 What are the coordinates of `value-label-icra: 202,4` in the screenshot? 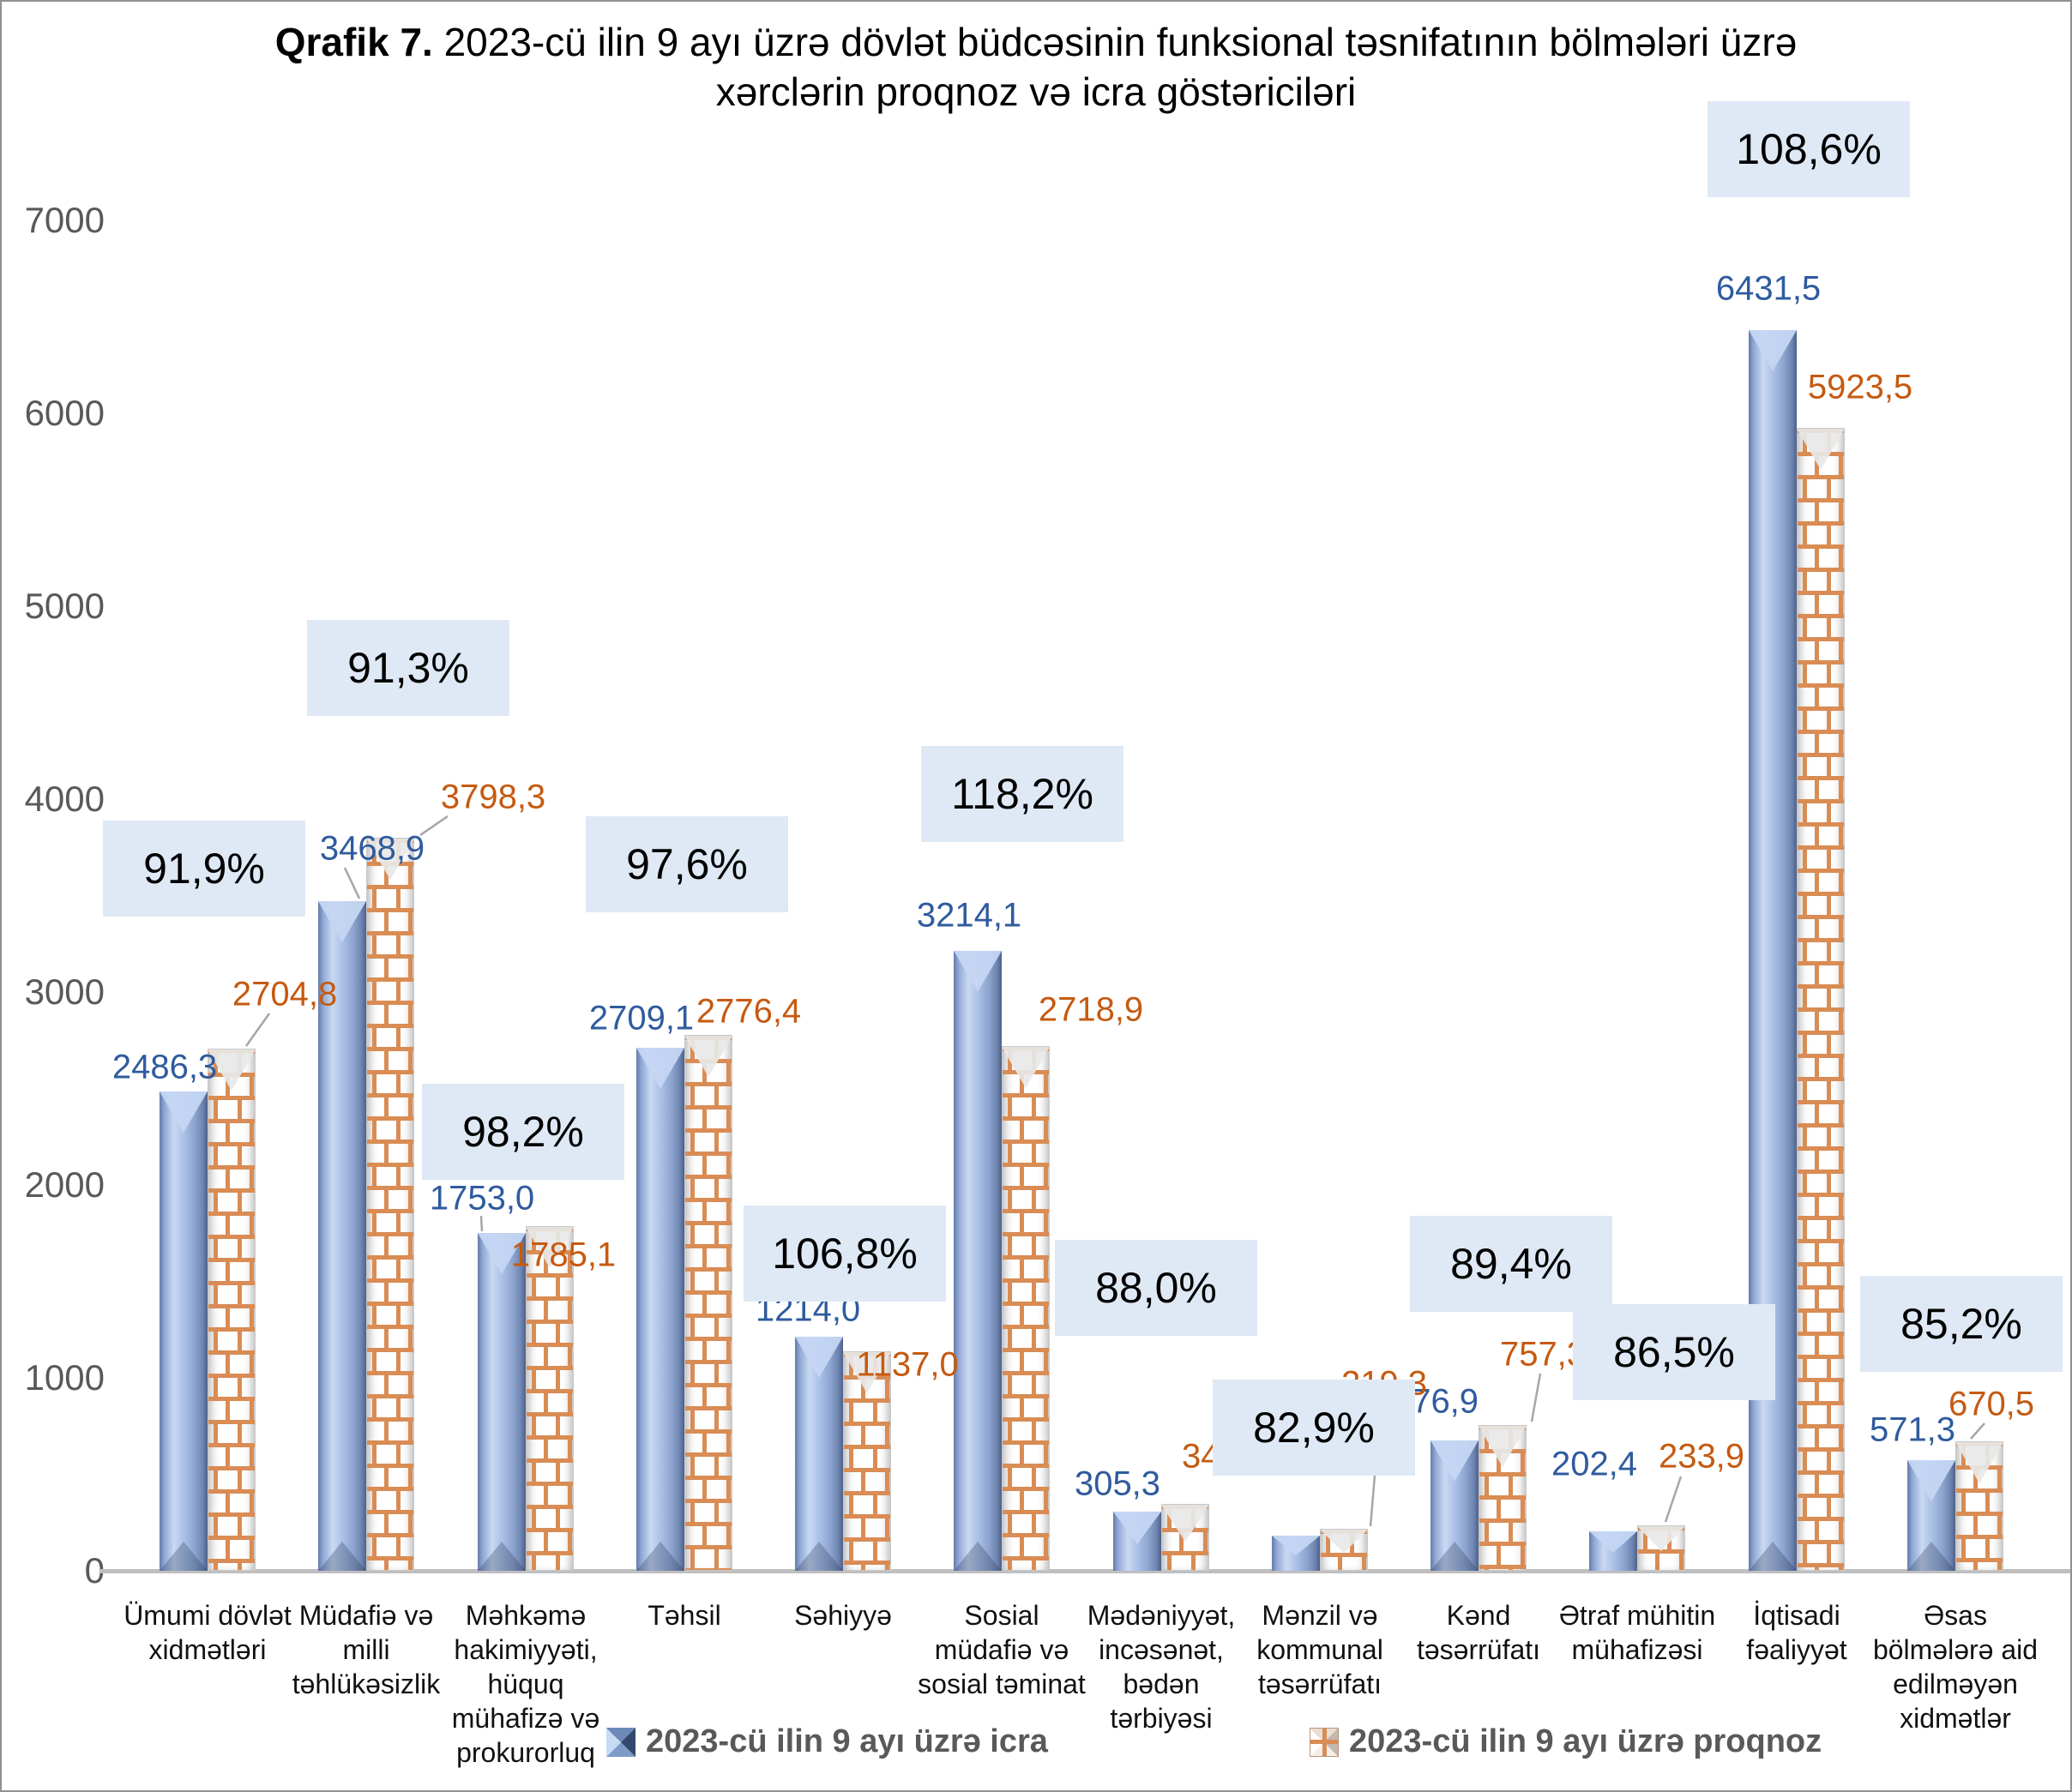 It's located at (1594, 1464).